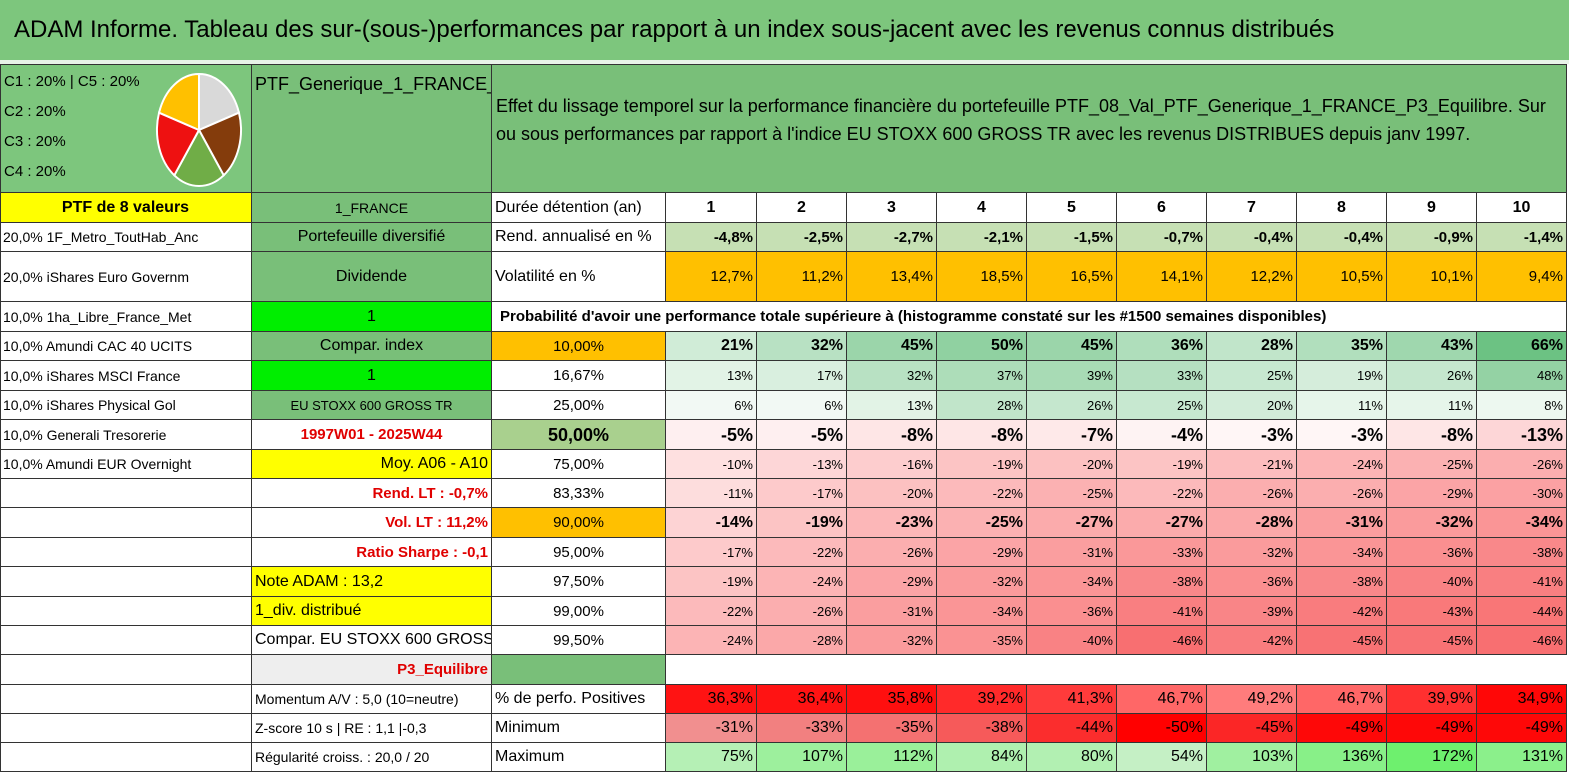  Describe the element at coordinates (579, 640) in the screenshot. I see `quantile-label: 99,50%` at that location.